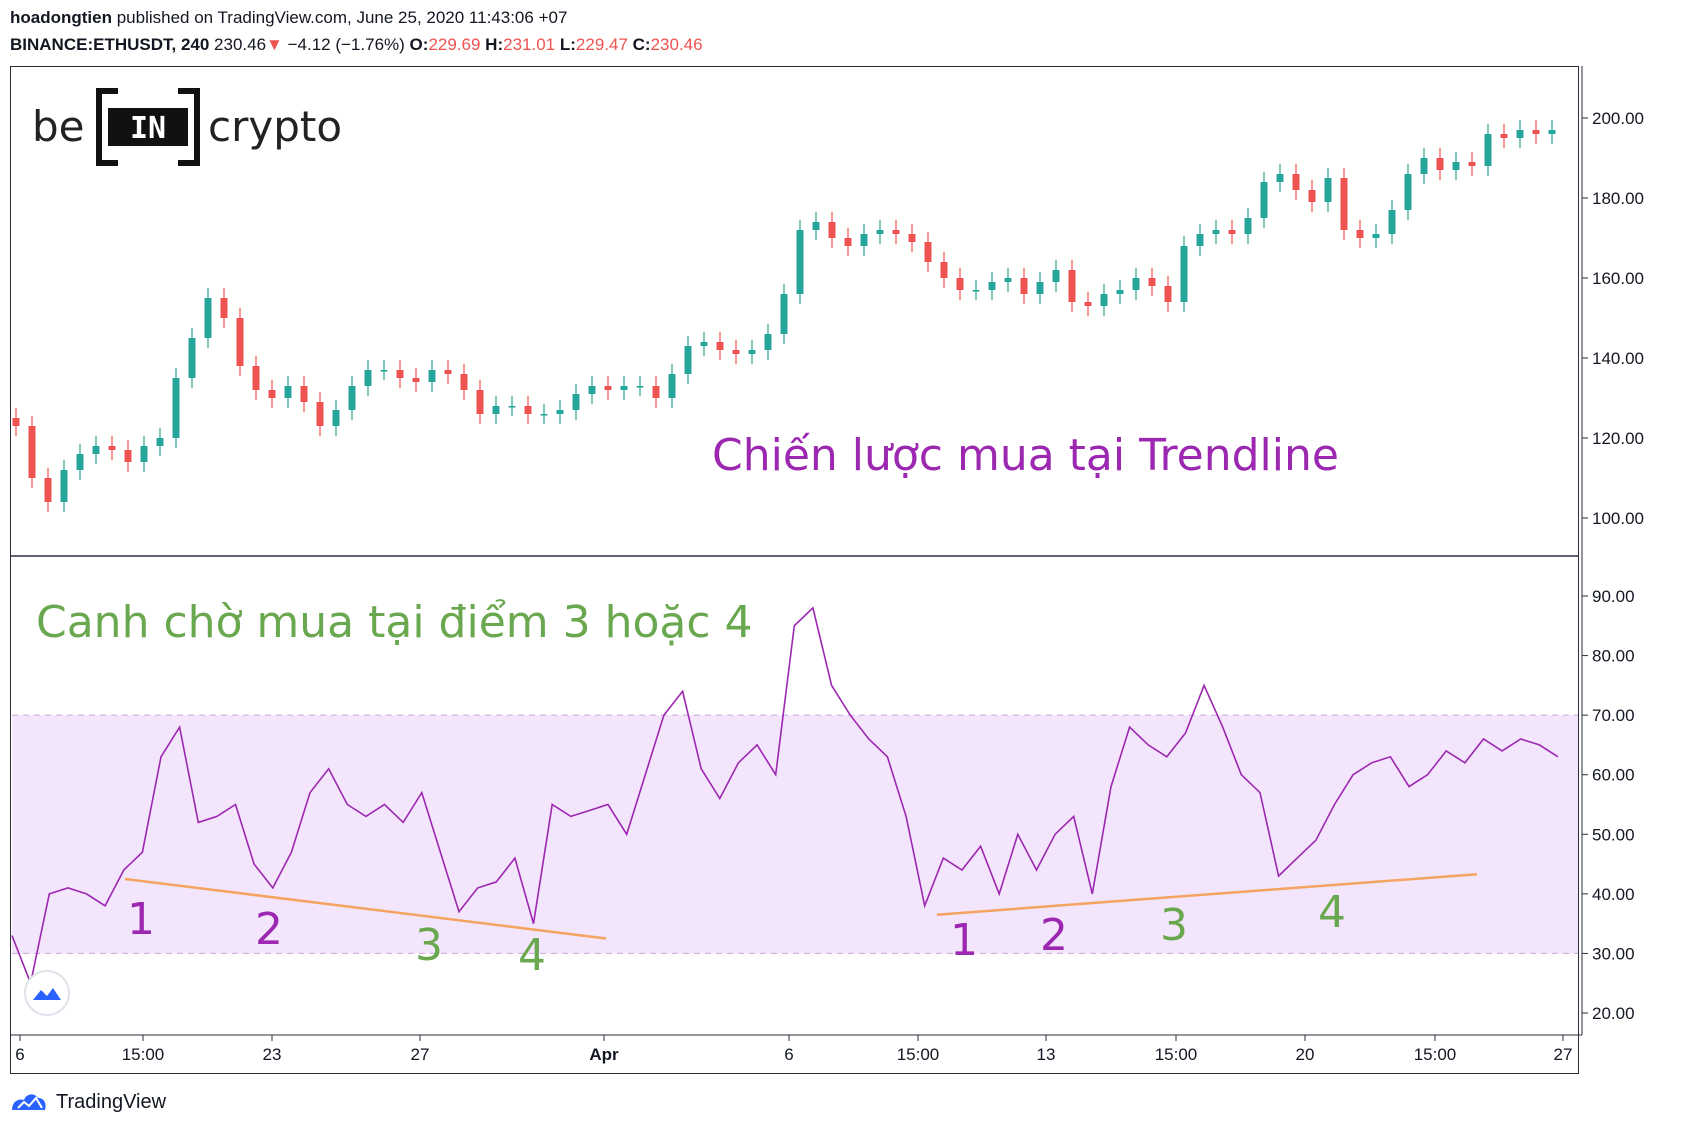 This screenshot has height=1131, width=1685. Describe the element at coordinates (272, 1054) in the screenshot. I see `time-axis-label: 23` at that location.